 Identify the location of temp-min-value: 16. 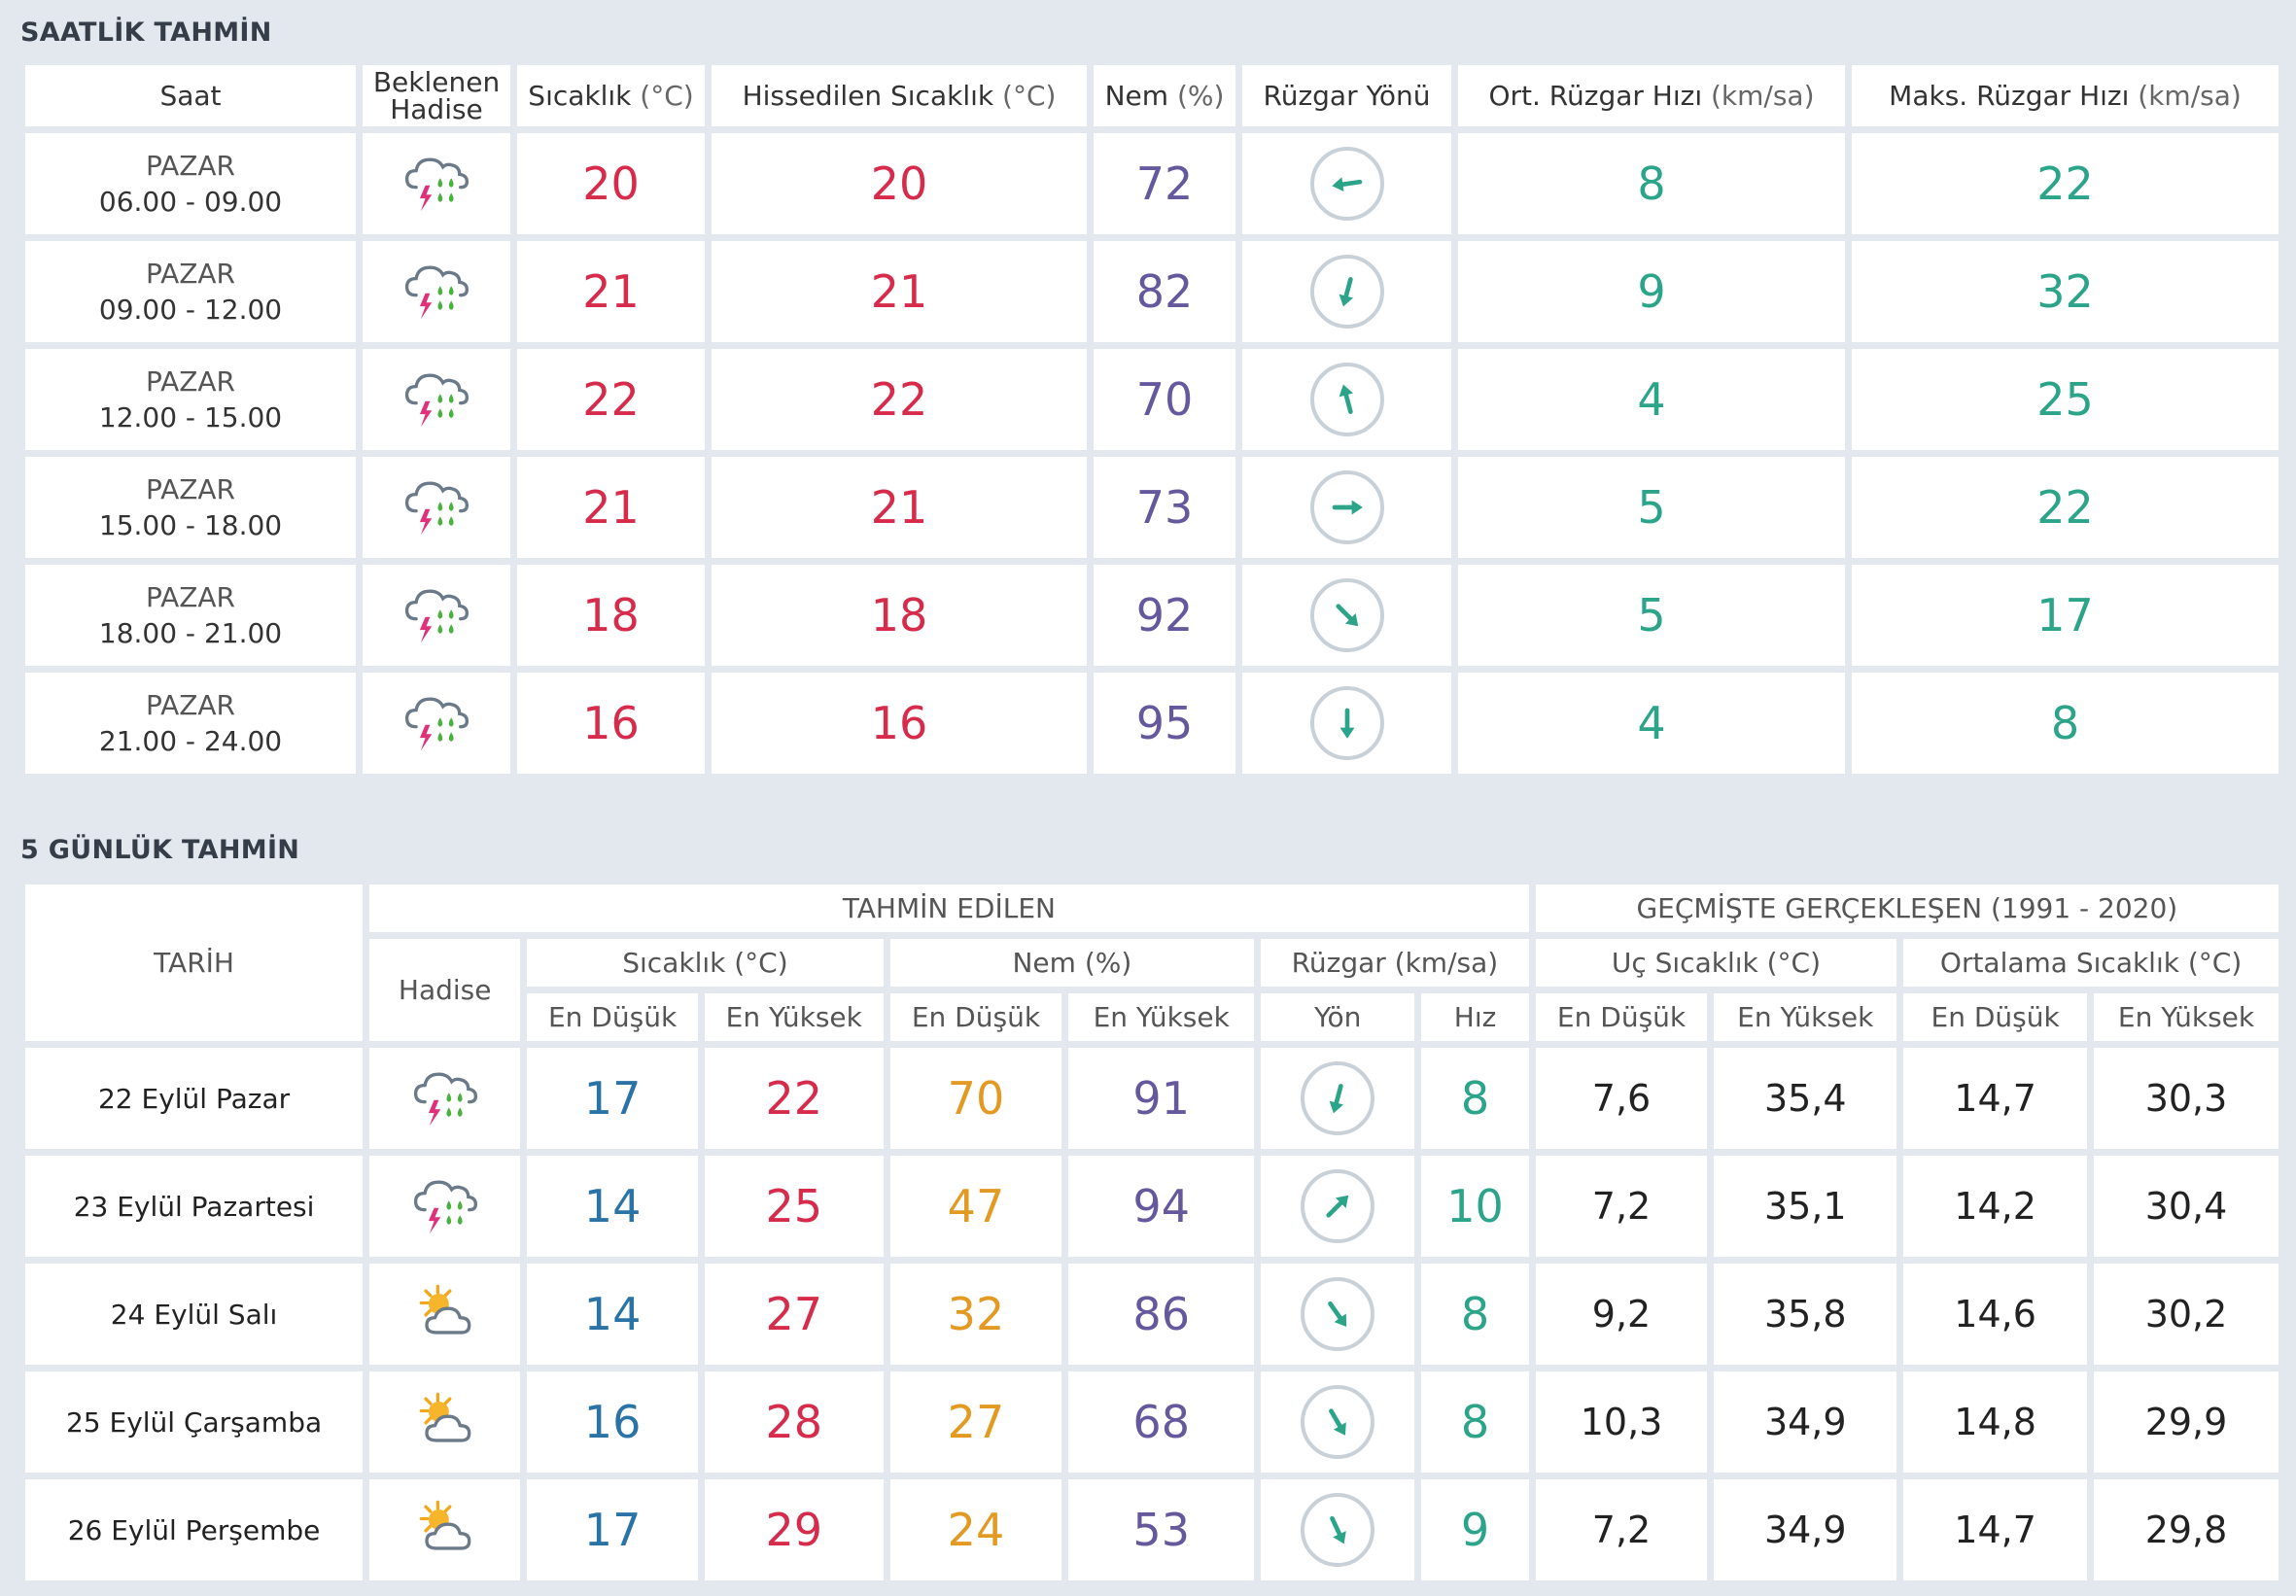
(612, 1422).